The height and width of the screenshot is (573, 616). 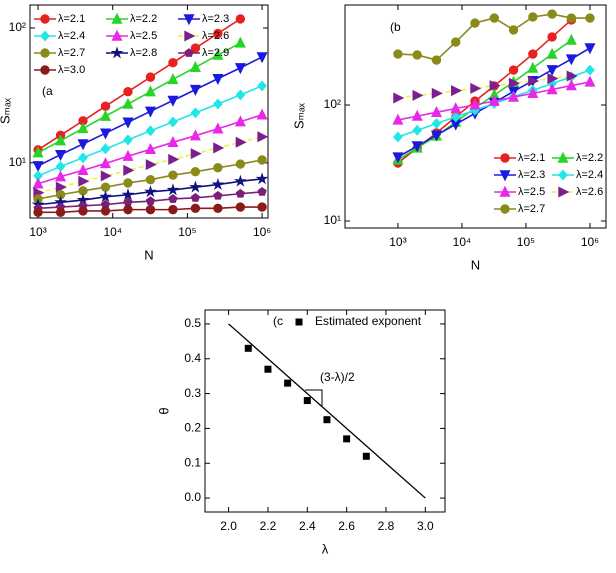 I want to click on legend-label: λ=2.7, so click(x=71, y=53).